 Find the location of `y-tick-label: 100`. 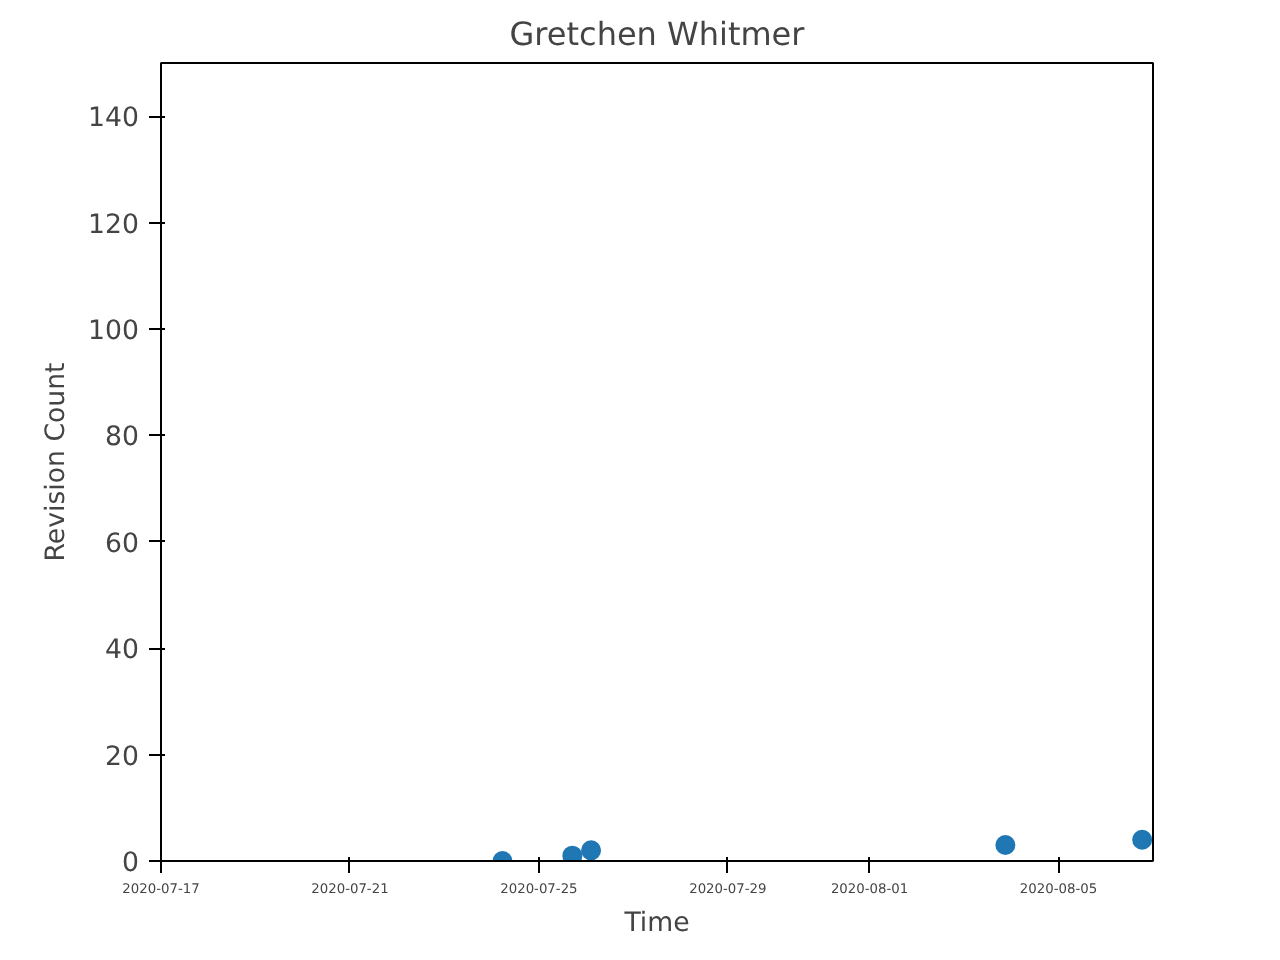

y-tick-label: 100 is located at coordinates (114, 332).